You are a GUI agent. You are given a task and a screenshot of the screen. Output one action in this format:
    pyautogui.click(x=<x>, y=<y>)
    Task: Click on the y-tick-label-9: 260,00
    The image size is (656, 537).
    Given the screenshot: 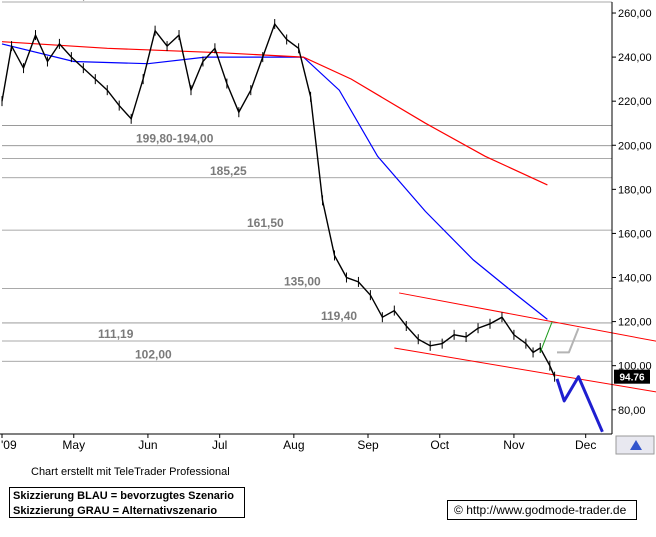 What is the action you would take?
    pyautogui.click(x=635, y=14)
    